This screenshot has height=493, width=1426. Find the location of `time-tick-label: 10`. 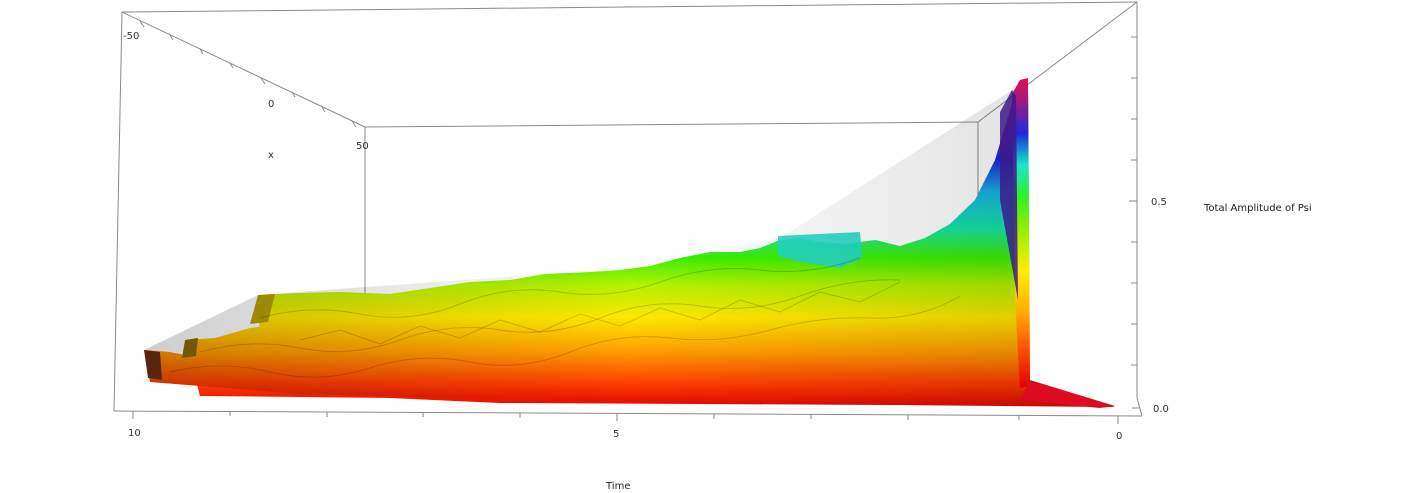

time-tick-label: 10 is located at coordinates (134, 433).